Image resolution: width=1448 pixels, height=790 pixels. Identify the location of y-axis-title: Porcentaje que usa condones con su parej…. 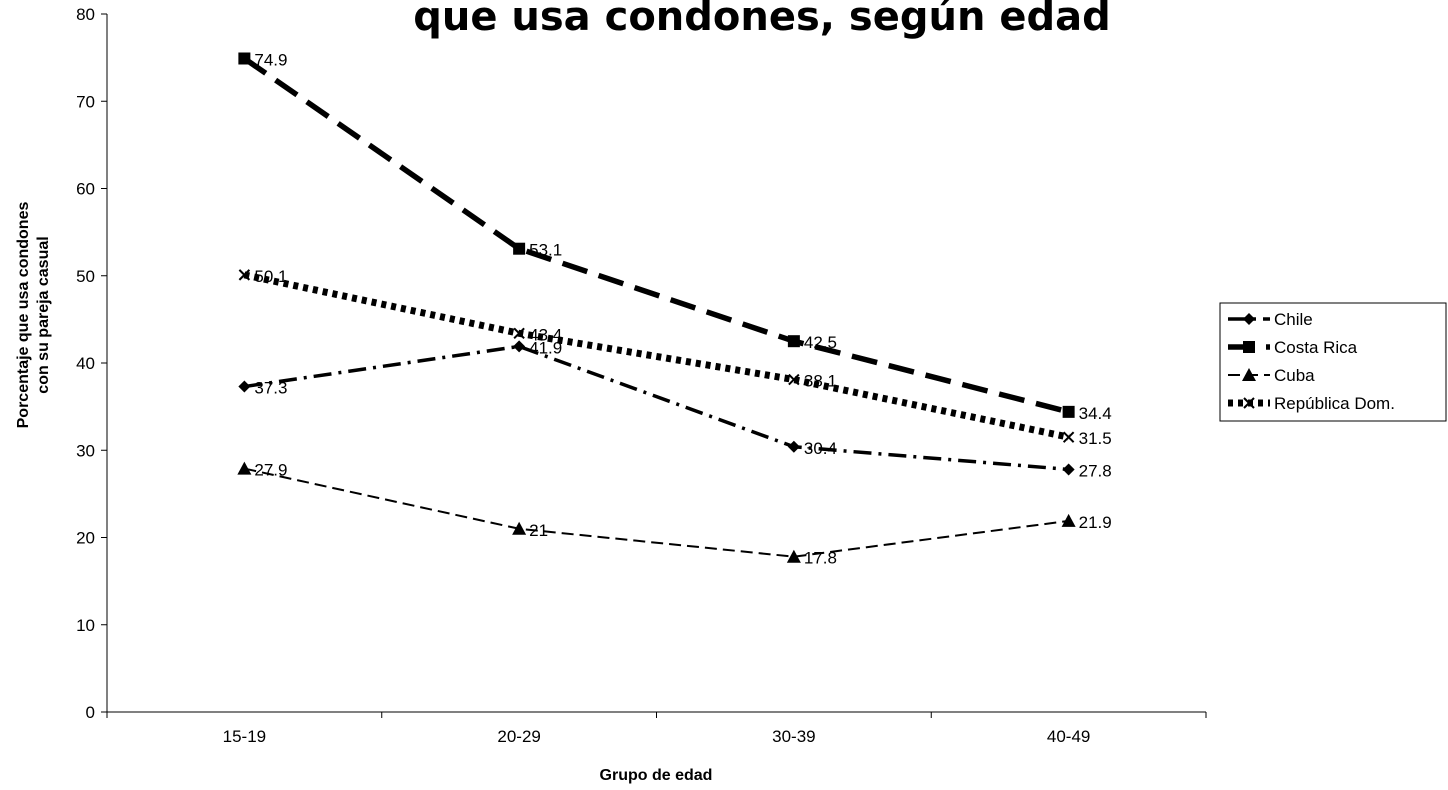
(33, 315).